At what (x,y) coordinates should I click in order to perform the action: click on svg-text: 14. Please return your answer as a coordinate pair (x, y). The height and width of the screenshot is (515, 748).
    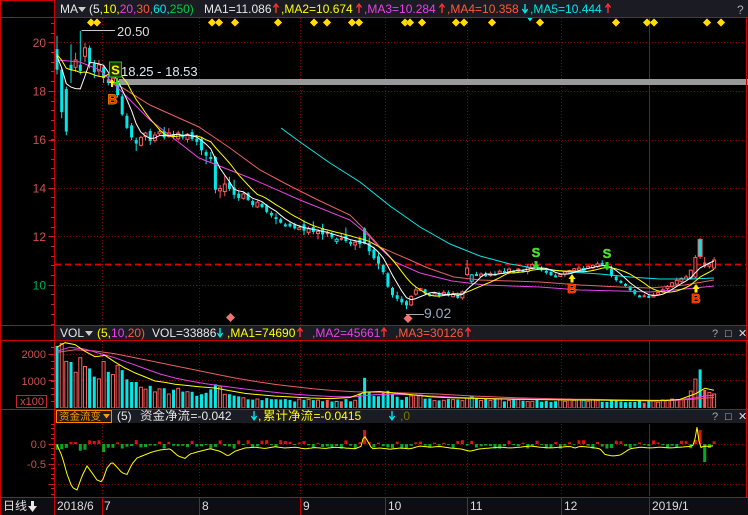
    Looking at the image, I should click on (40, 189).